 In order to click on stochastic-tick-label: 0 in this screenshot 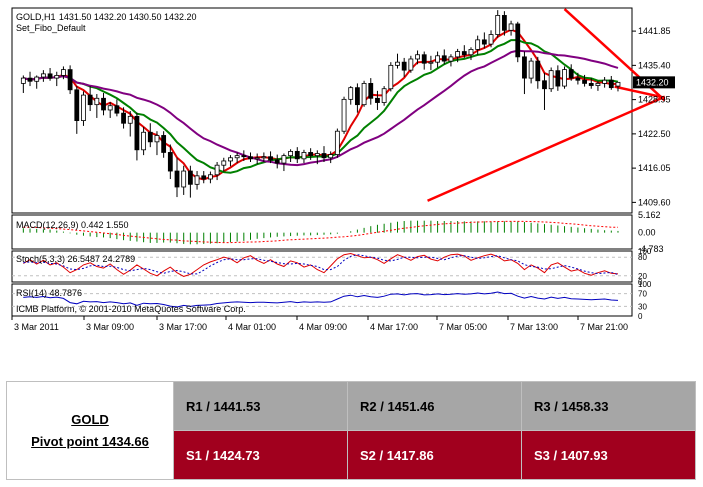, I will do `click(640, 282)`.